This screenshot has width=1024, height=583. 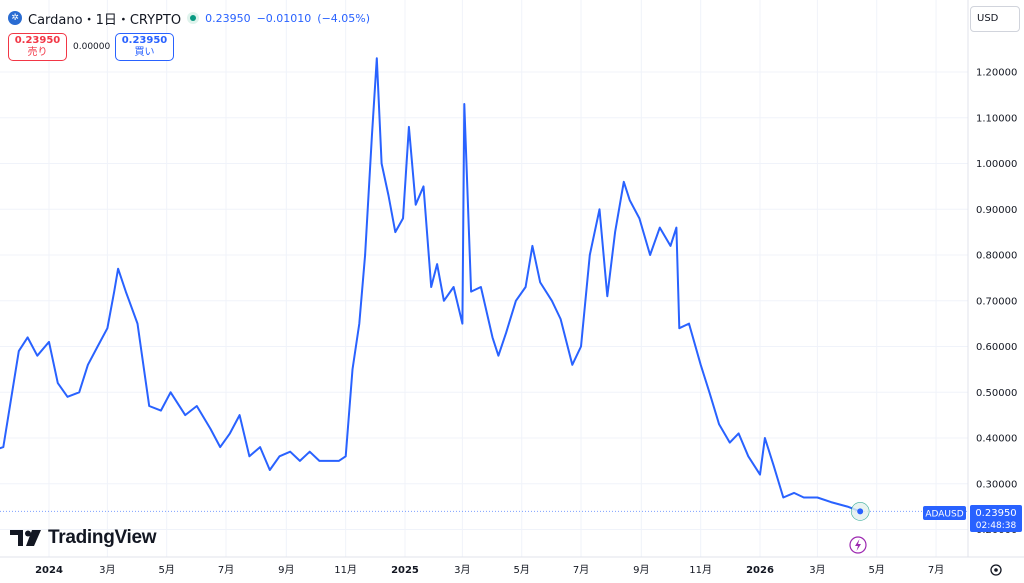 I want to click on spread-value: 0.00000, so click(x=92, y=47).